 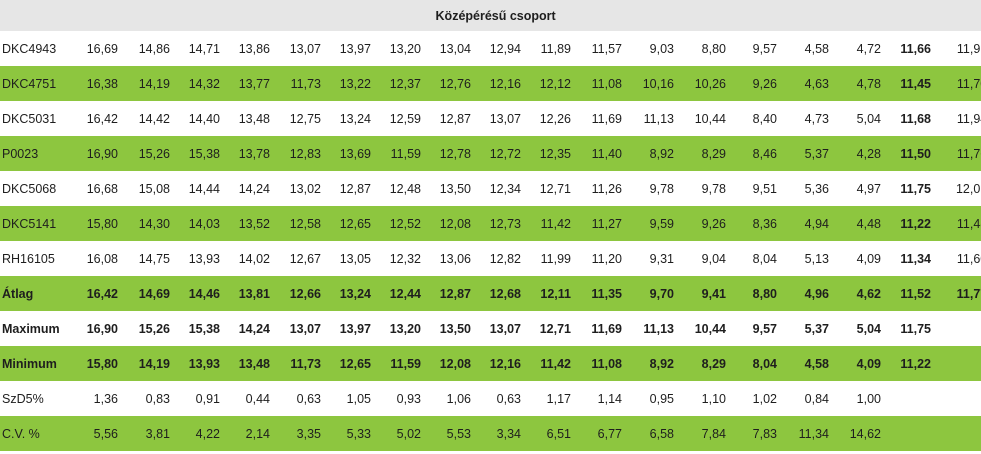 What do you see at coordinates (199, 118) in the screenshot?
I see `cell: 14,40` at bounding box center [199, 118].